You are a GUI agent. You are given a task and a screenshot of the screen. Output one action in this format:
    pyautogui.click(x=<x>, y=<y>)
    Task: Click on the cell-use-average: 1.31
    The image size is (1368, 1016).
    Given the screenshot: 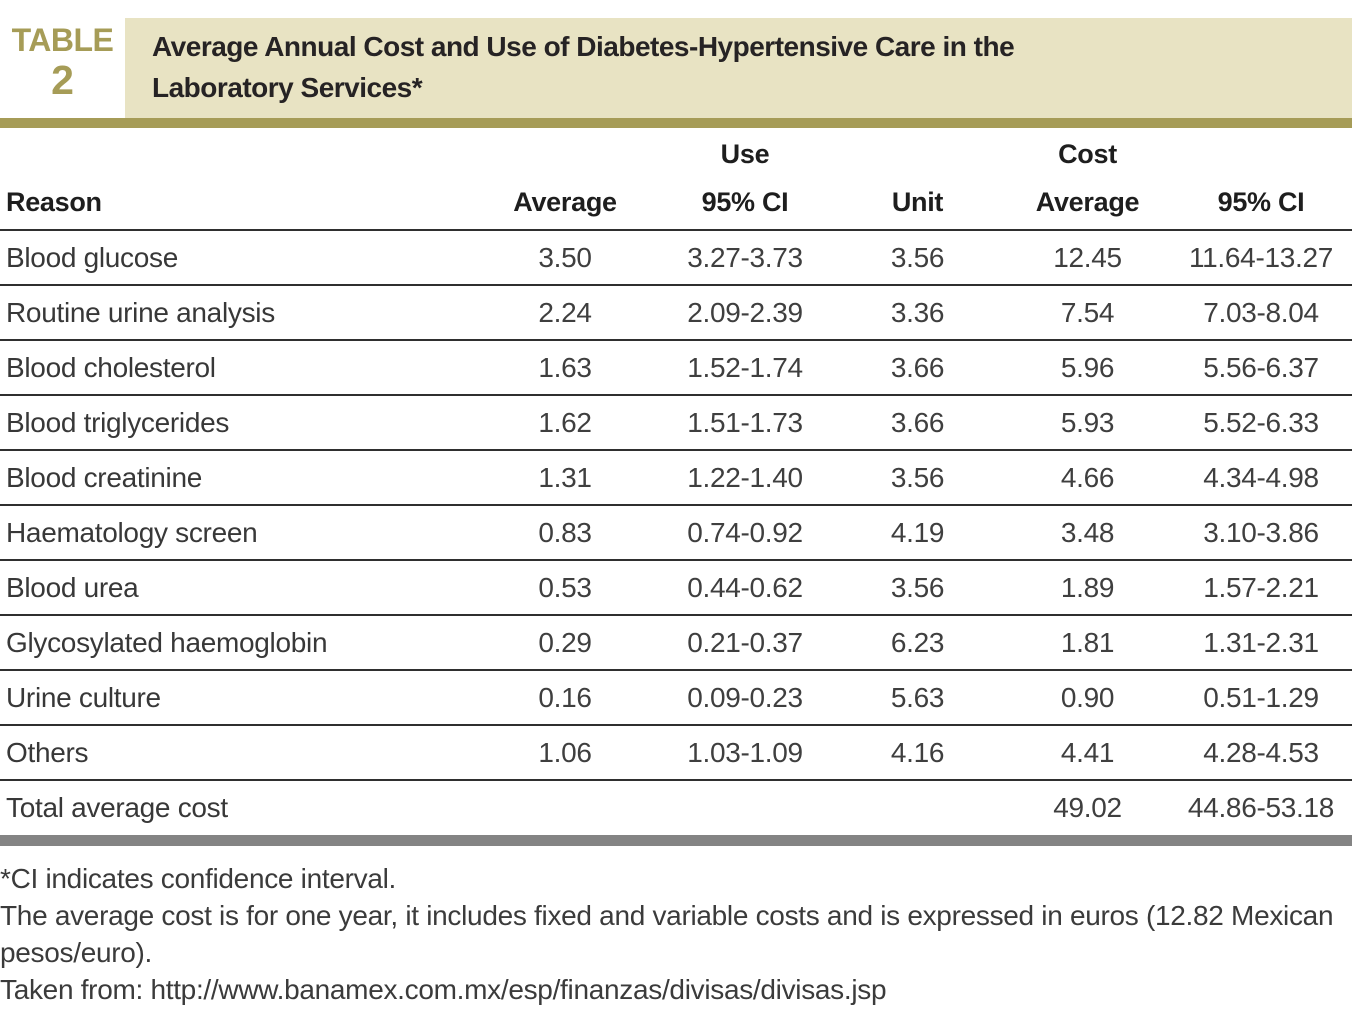 What is the action you would take?
    pyautogui.click(x=565, y=478)
    